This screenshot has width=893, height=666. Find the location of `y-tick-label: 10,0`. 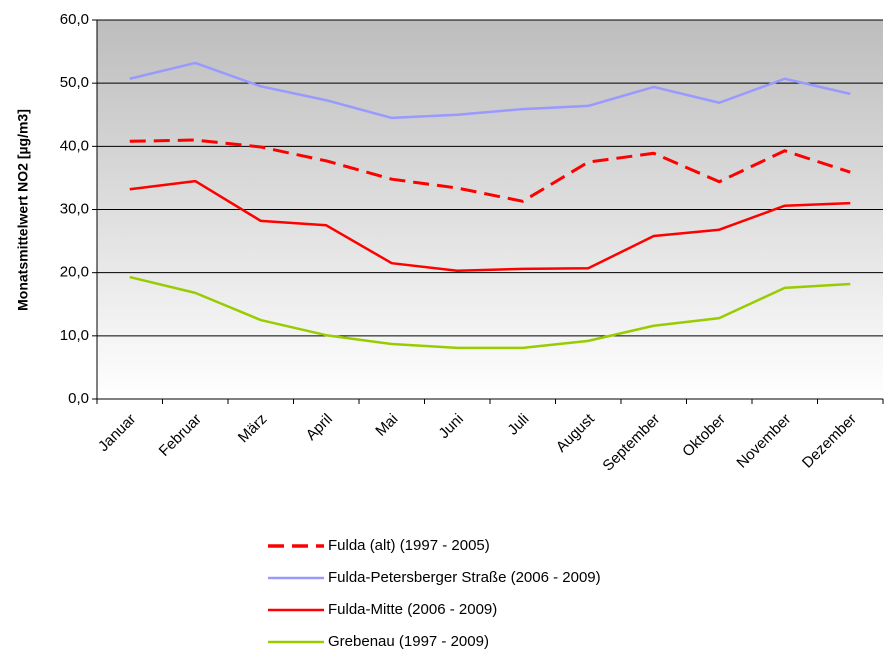

y-tick-label: 10,0 is located at coordinates (74, 335).